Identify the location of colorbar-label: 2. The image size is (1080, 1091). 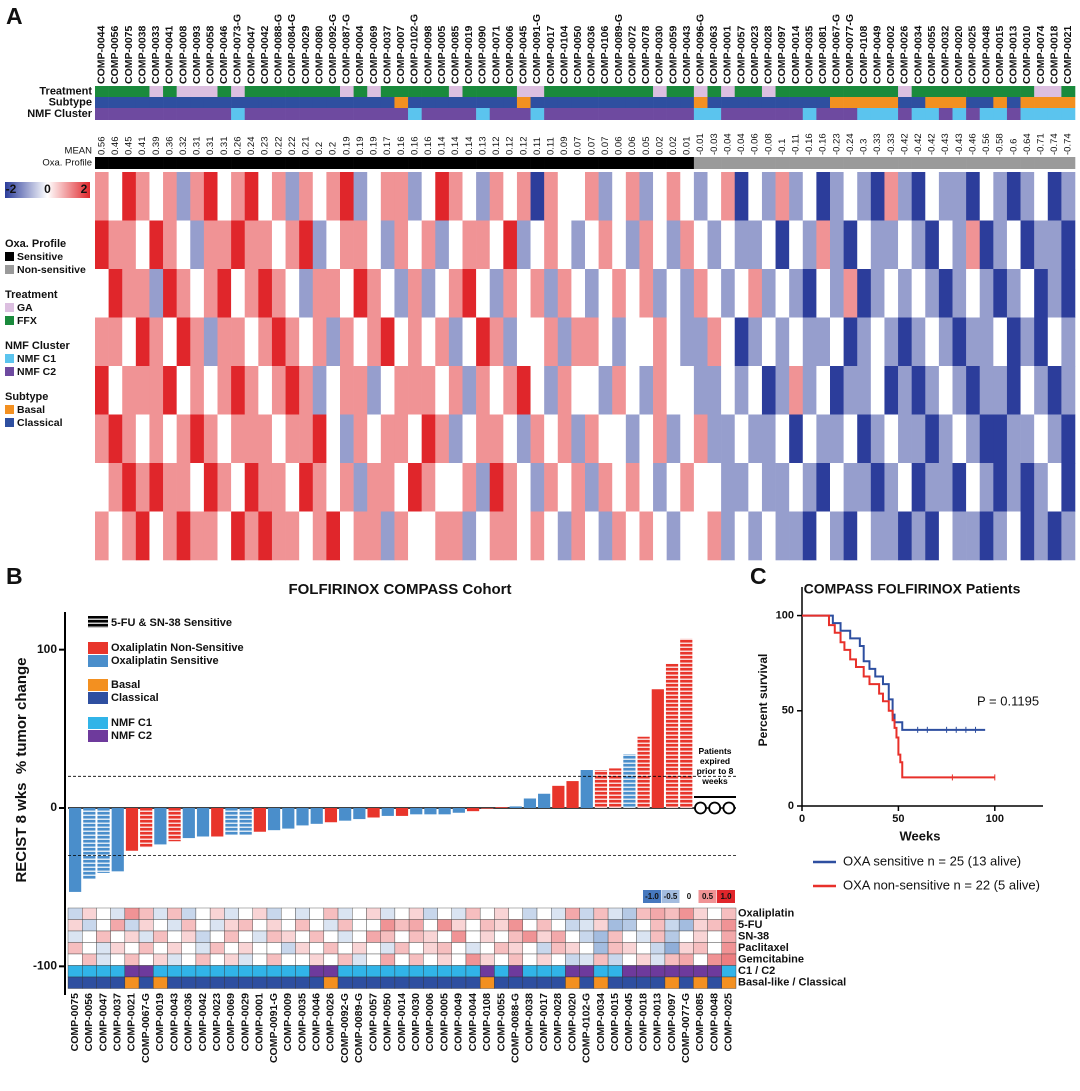
(84, 189).